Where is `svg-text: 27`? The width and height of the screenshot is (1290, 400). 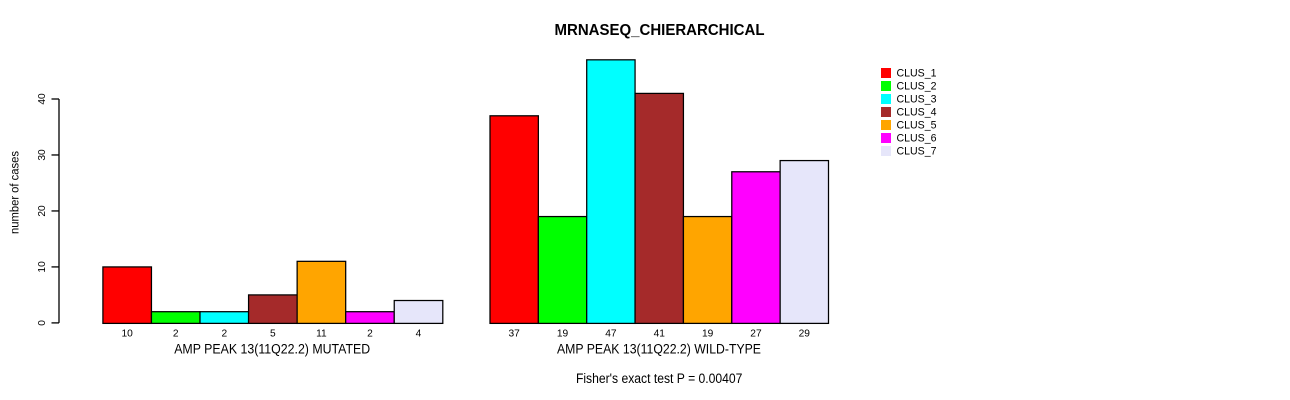
svg-text: 27 is located at coordinates (756, 333).